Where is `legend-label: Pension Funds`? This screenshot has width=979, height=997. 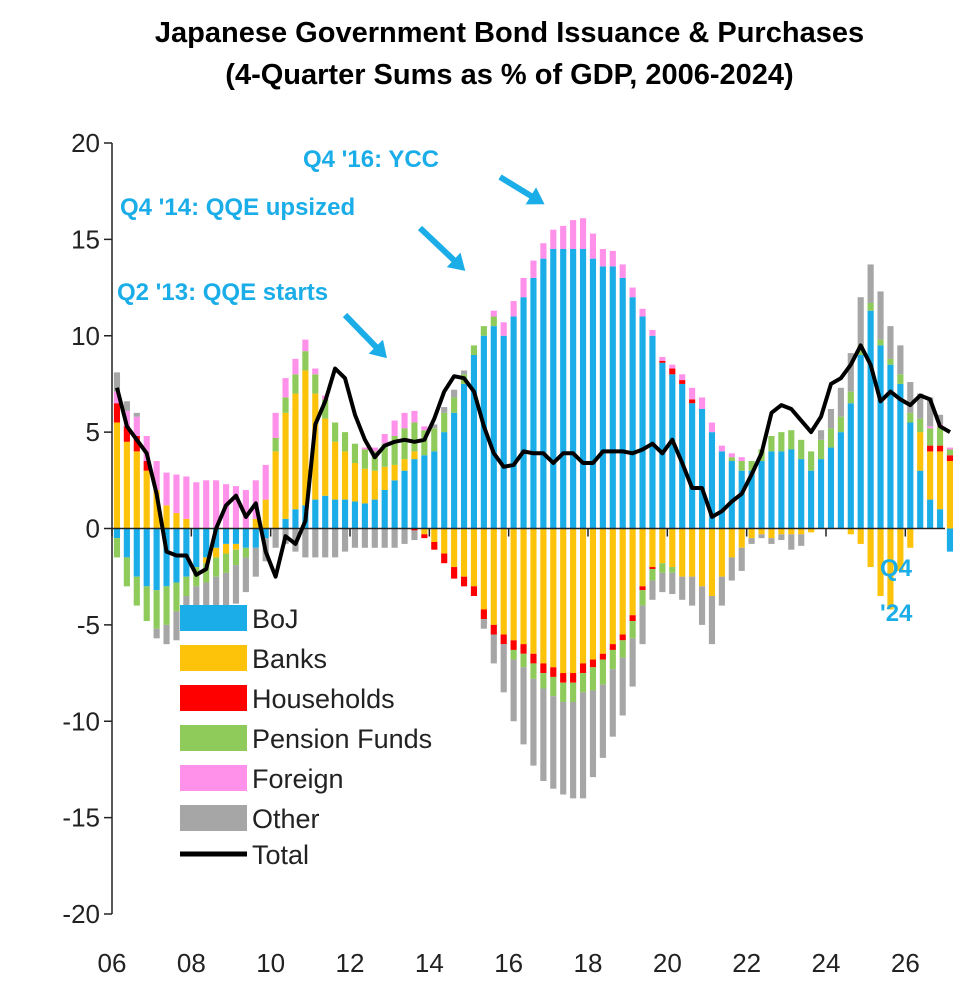
legend-label: Pension Funds is located at coordinates (342, 739).